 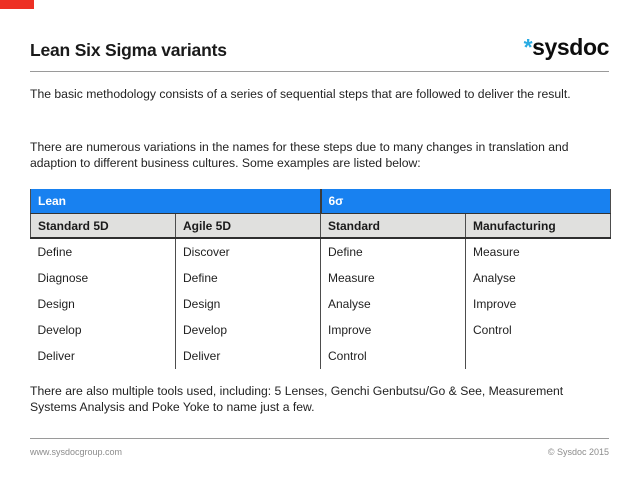 I want to click on table-row: Deliver Deliver Control, so click(x=320, y=356).